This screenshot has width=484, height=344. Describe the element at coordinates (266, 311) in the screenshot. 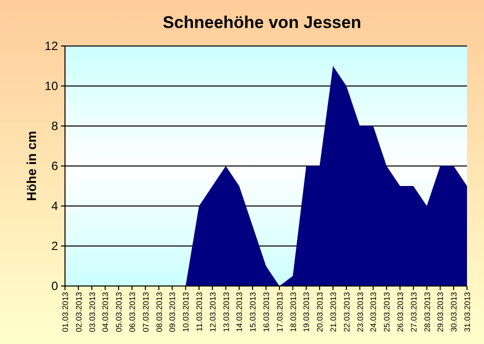

I see `x-tick-label: 16.03.2013` at that location.